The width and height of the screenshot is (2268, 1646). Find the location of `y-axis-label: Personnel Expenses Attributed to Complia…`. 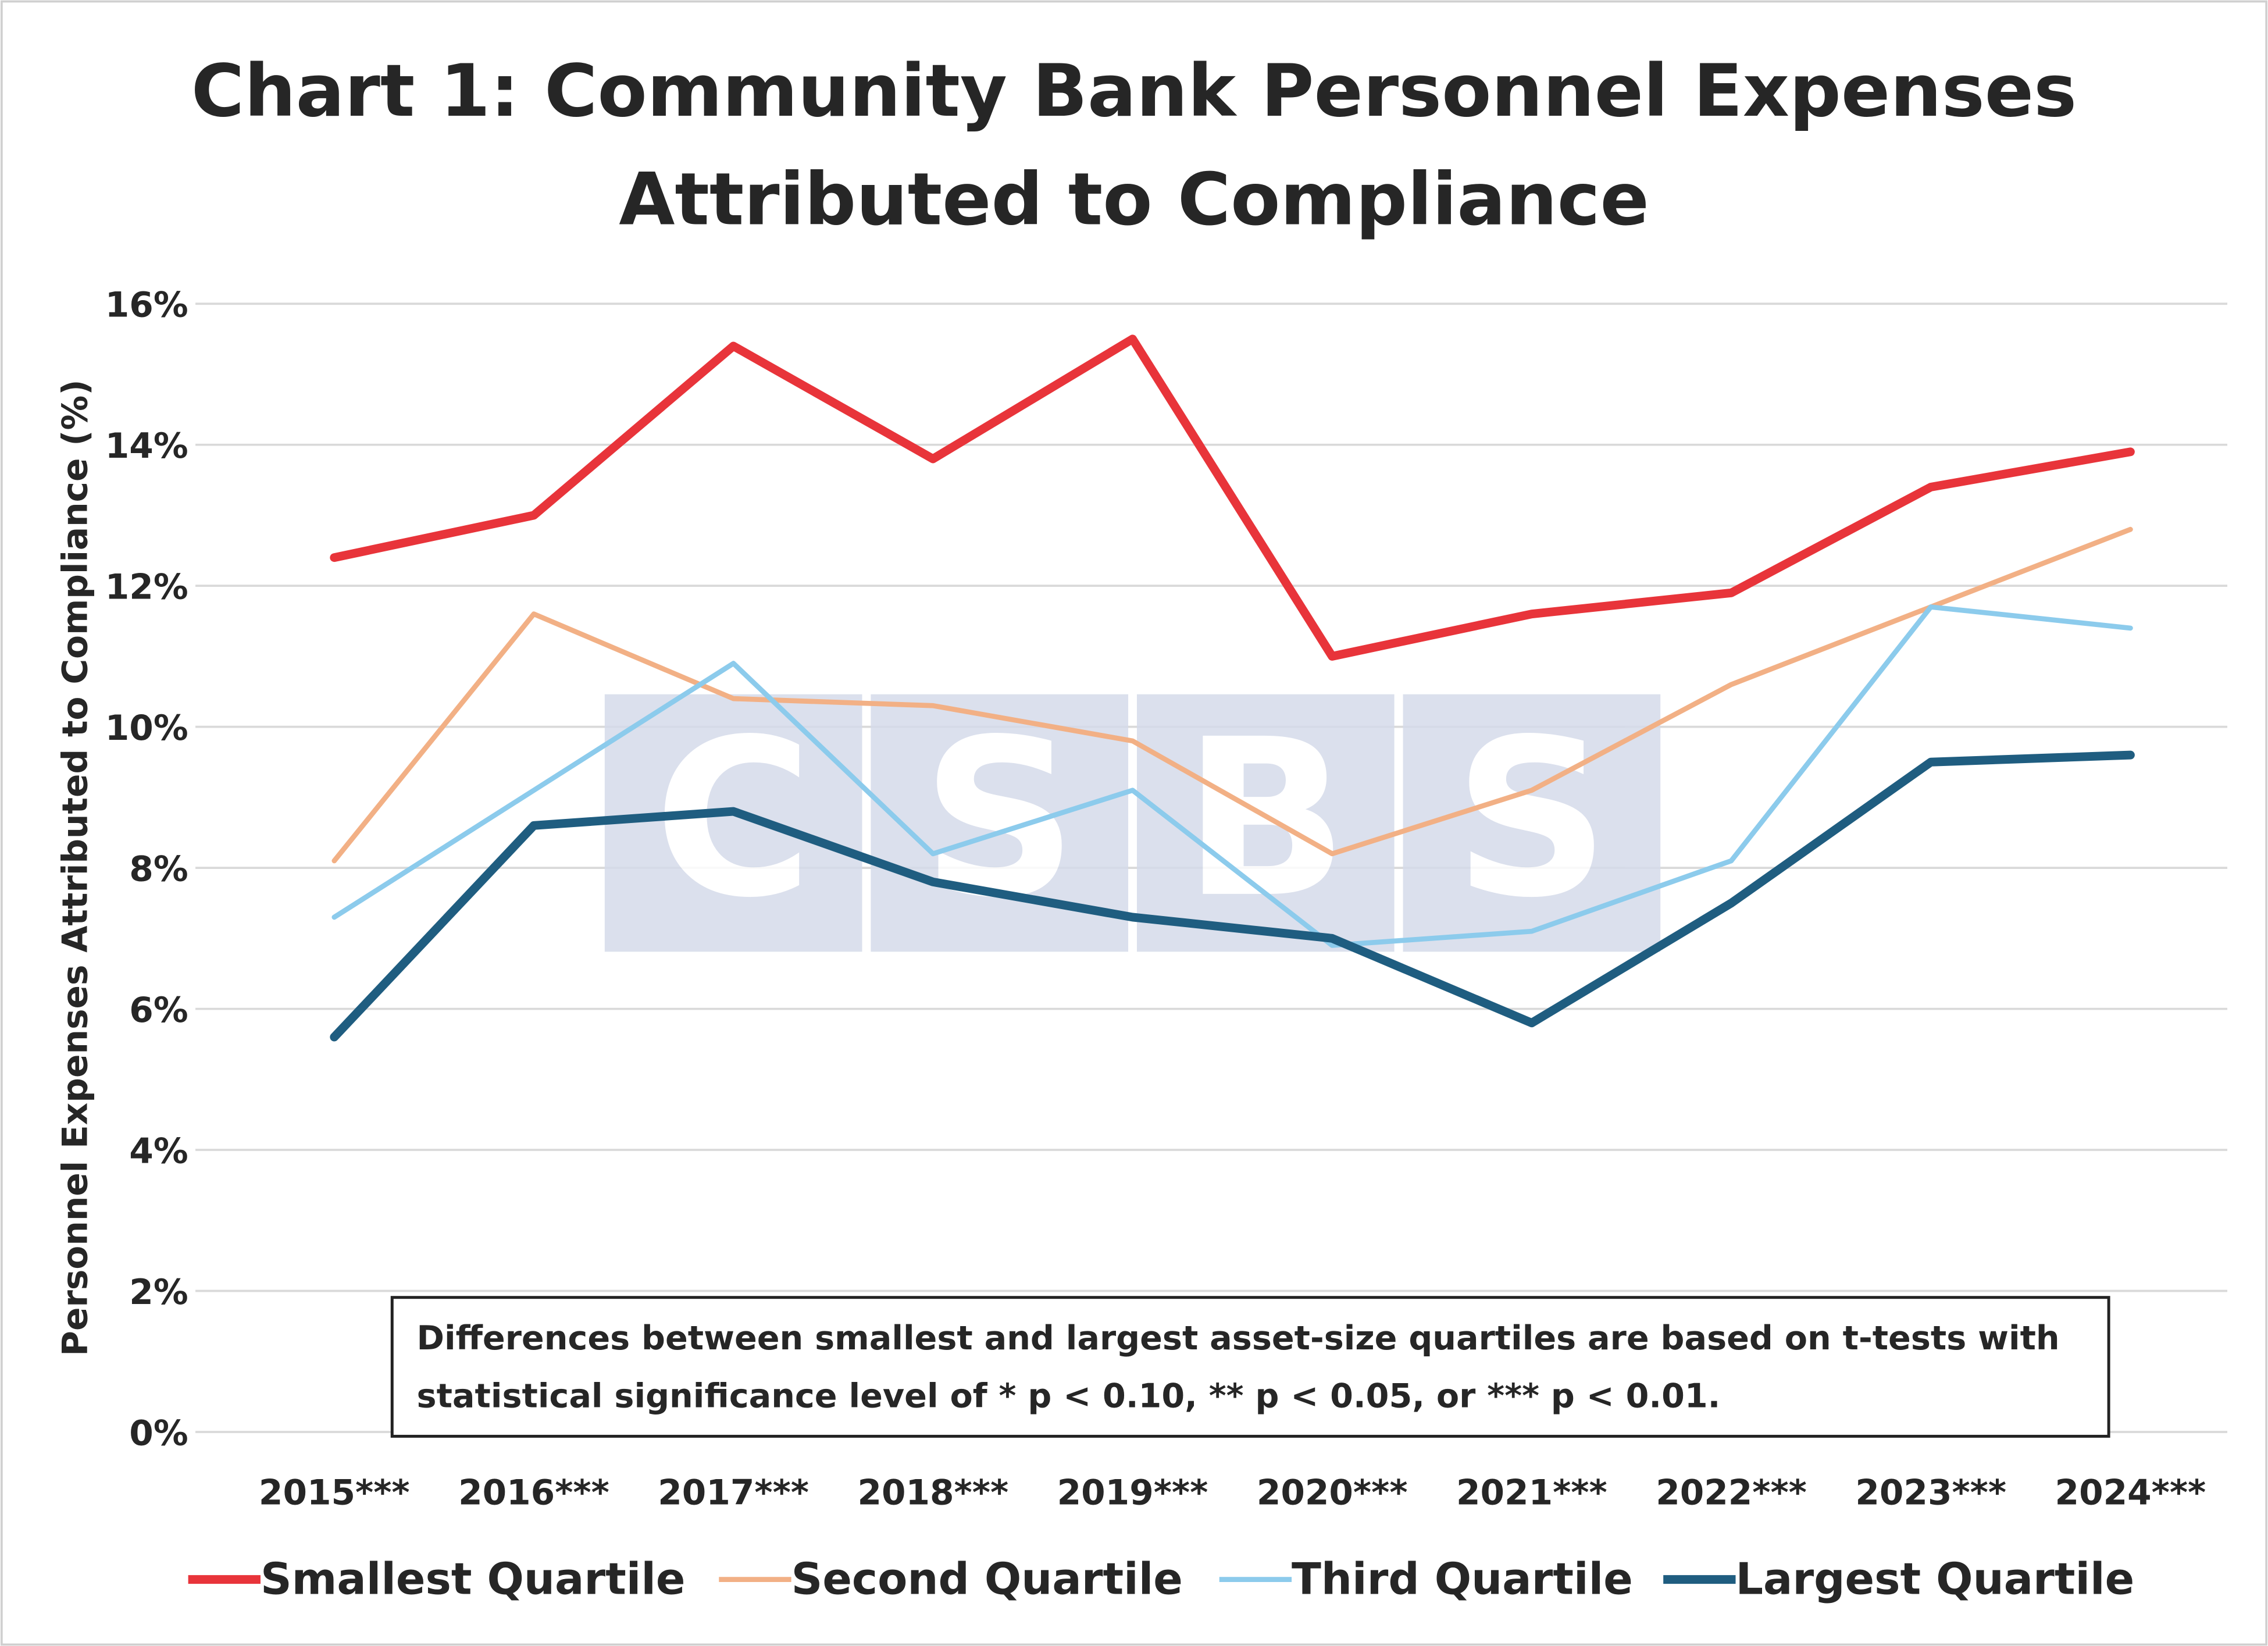

y-axis-label: Personnel Expenses Attributed to Complia… is located at coordinates (76, 867).